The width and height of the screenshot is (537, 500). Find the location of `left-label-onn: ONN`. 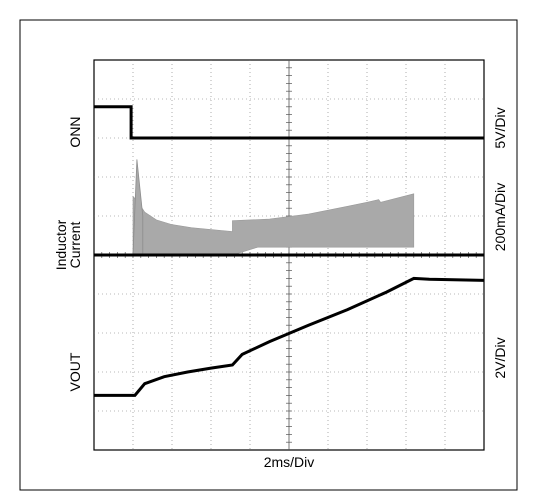

left-label-onn: ONN is located at coordinates (75, 131).